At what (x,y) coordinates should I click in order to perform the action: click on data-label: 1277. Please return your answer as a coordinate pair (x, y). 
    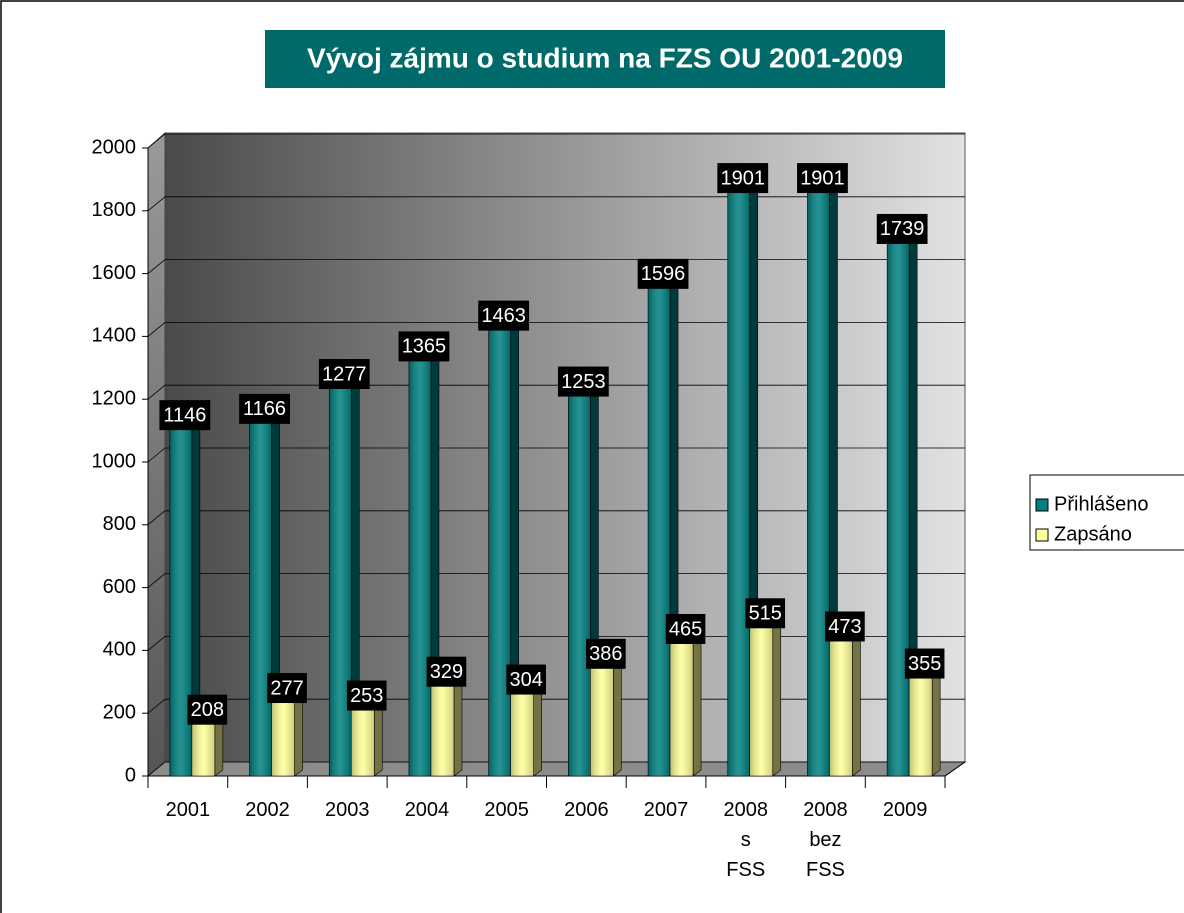
    Looking at the image, I should click on (344, 374).